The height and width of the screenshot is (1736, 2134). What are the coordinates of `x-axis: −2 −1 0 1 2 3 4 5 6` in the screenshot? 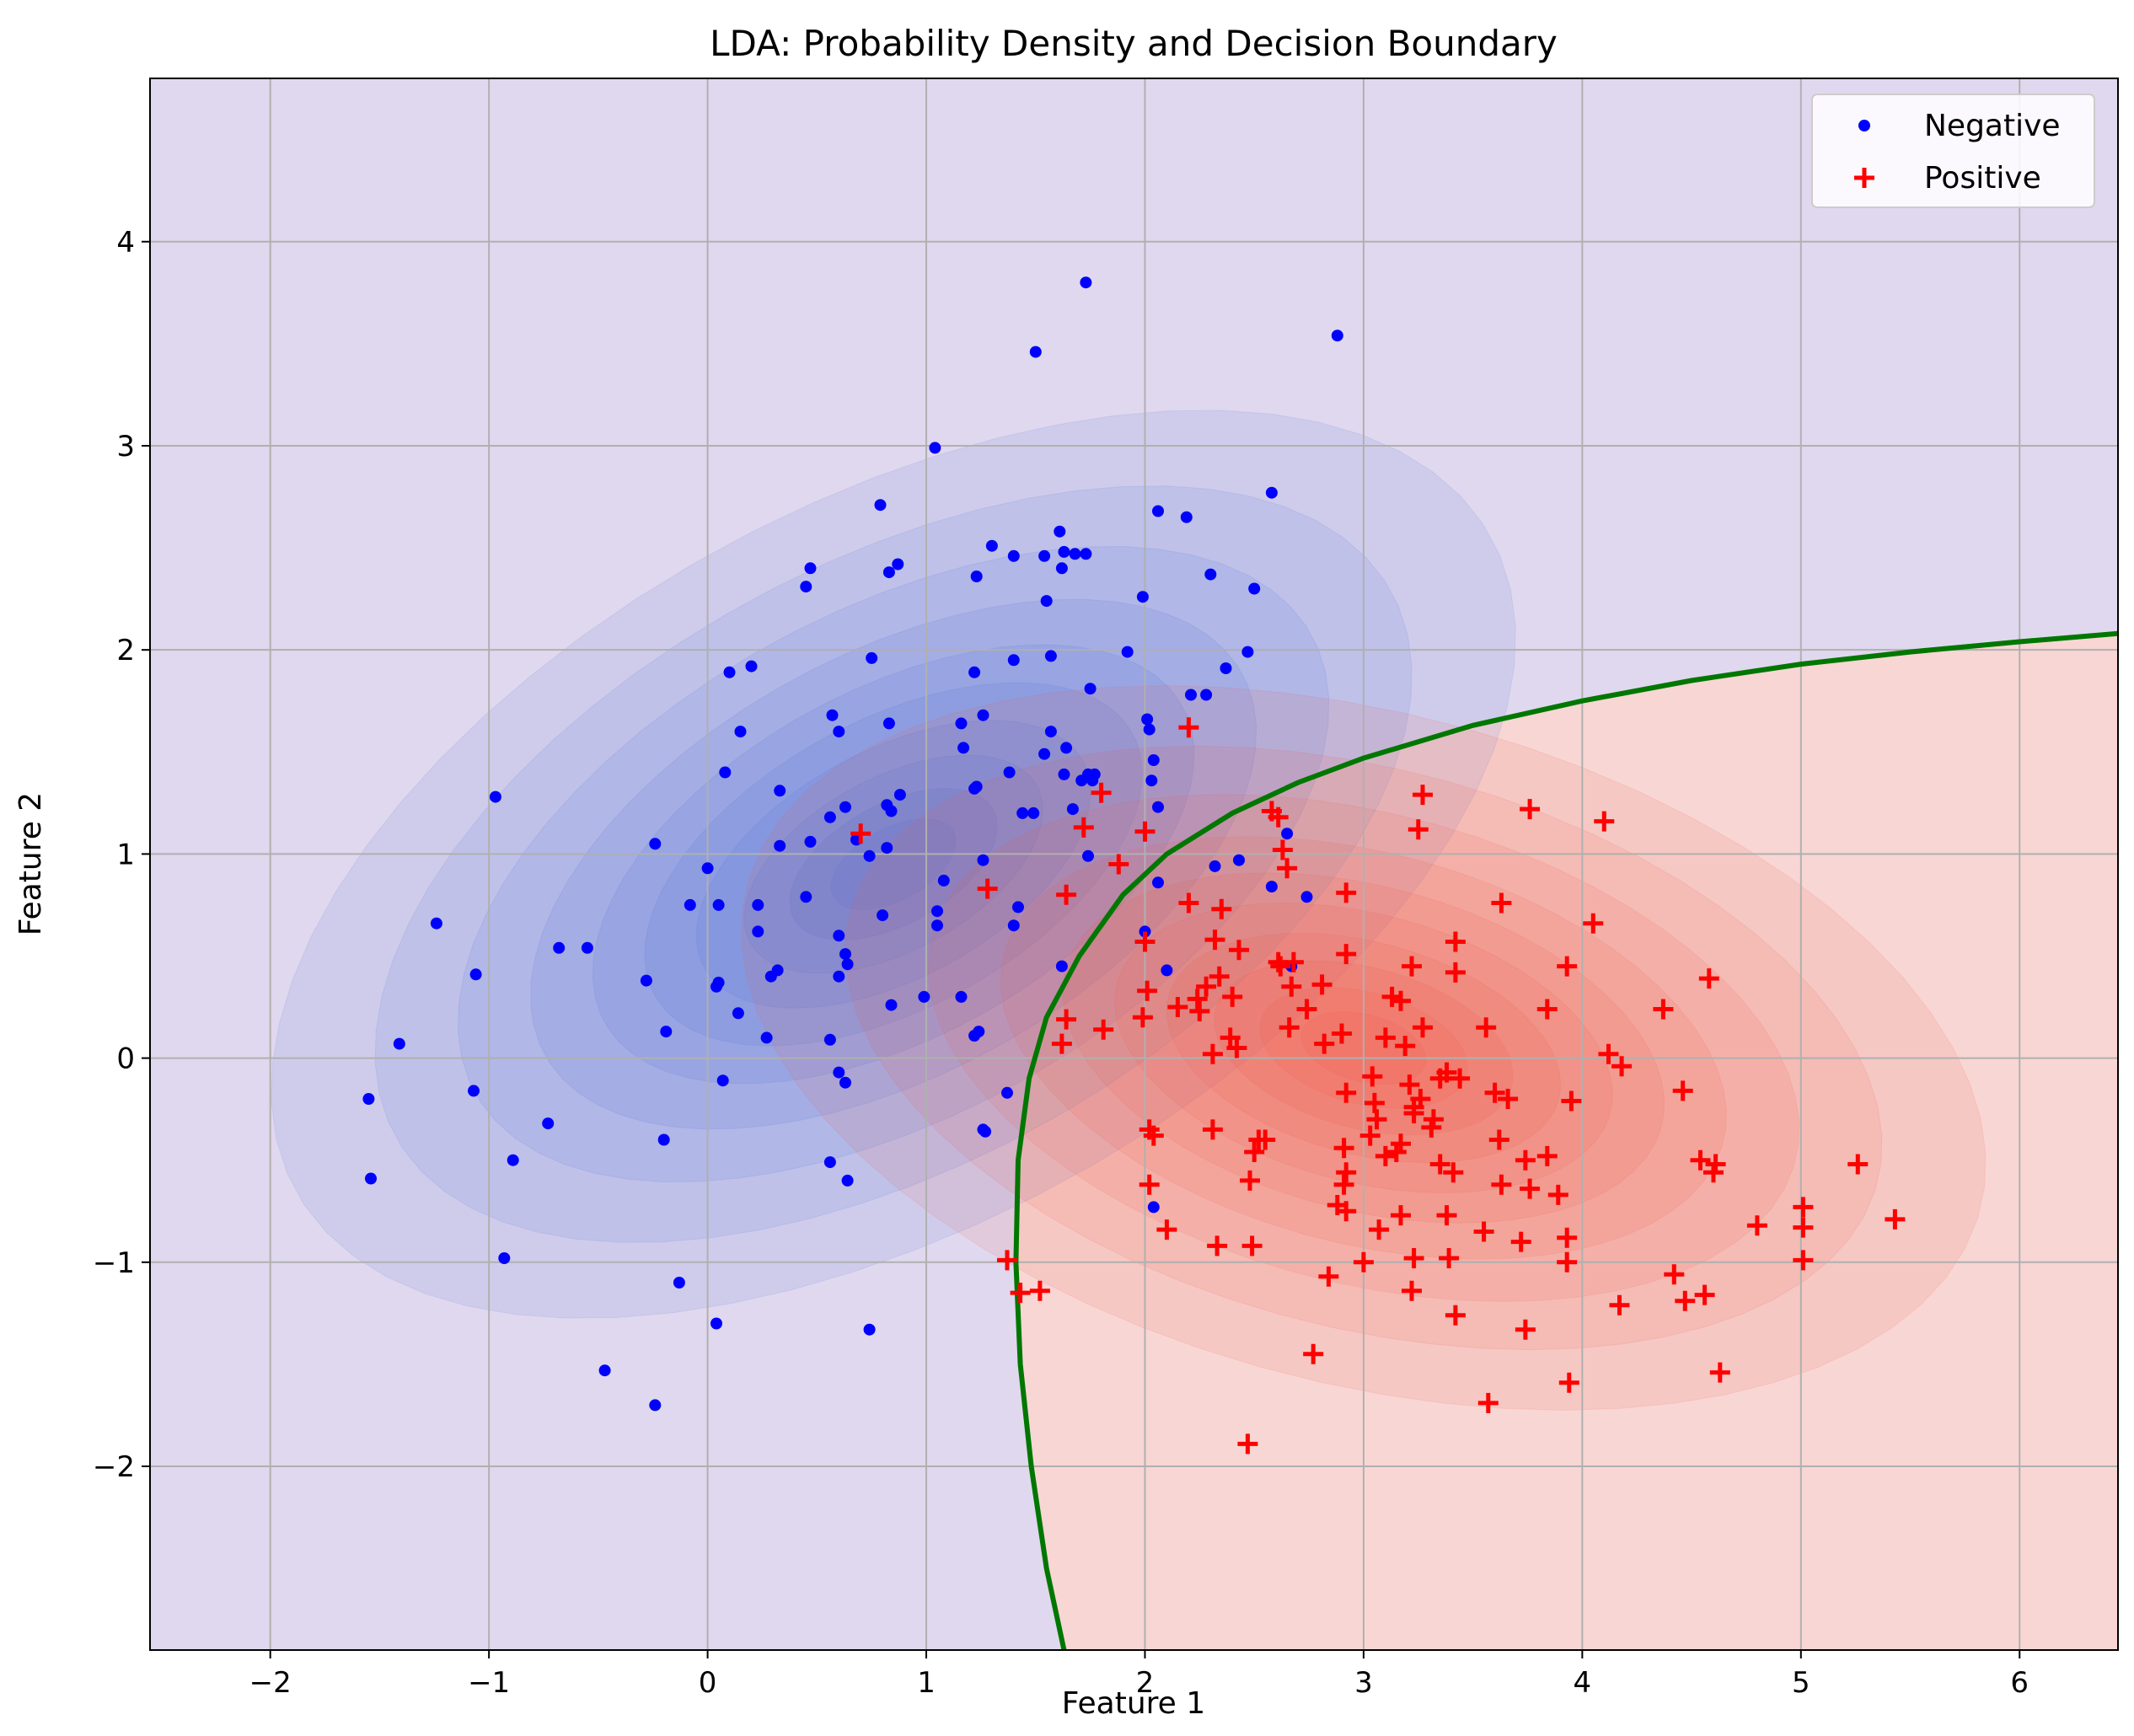 It's located at (1139, 1675).